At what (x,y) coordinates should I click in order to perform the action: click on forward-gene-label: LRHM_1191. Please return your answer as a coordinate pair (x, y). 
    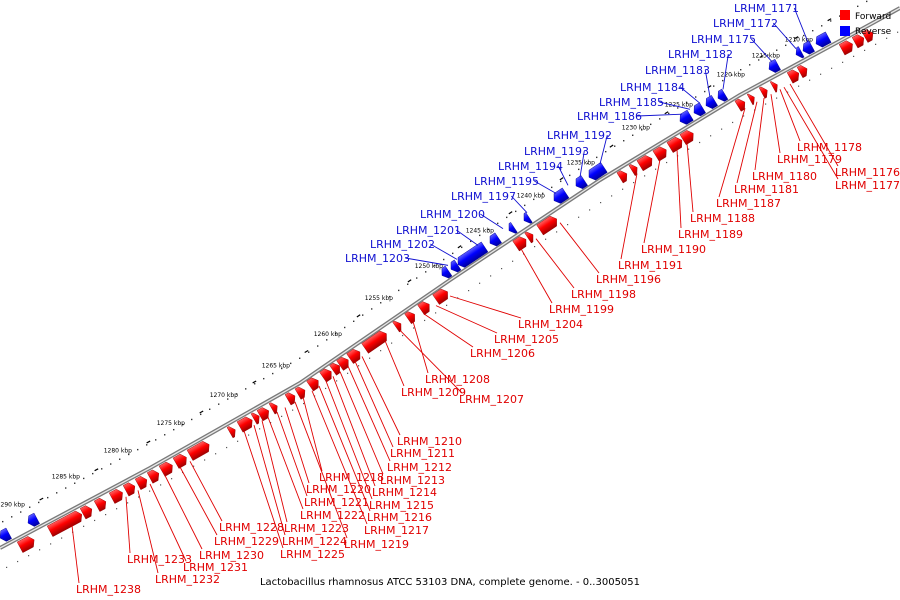
    Looking at the image, I should click on (650, 265).